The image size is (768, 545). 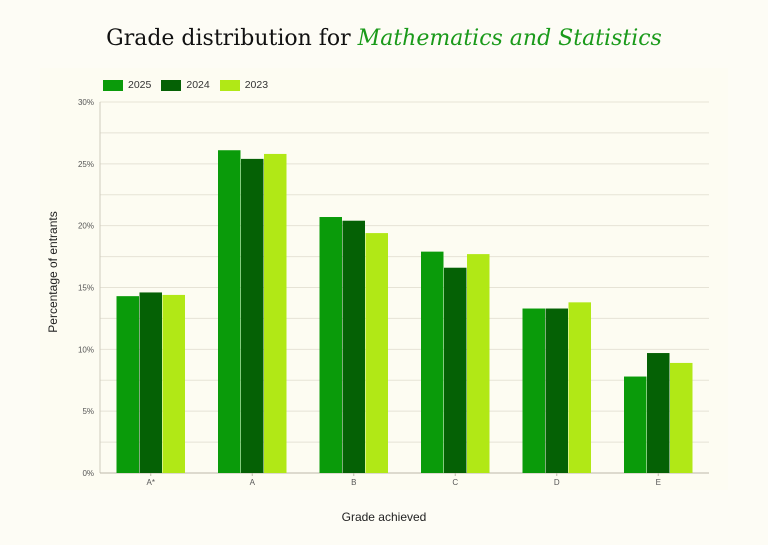 What do you see at coordinates (557, 482) in the screenshot?
I see `x-tick-label: D` at bounding box center [557, 482].